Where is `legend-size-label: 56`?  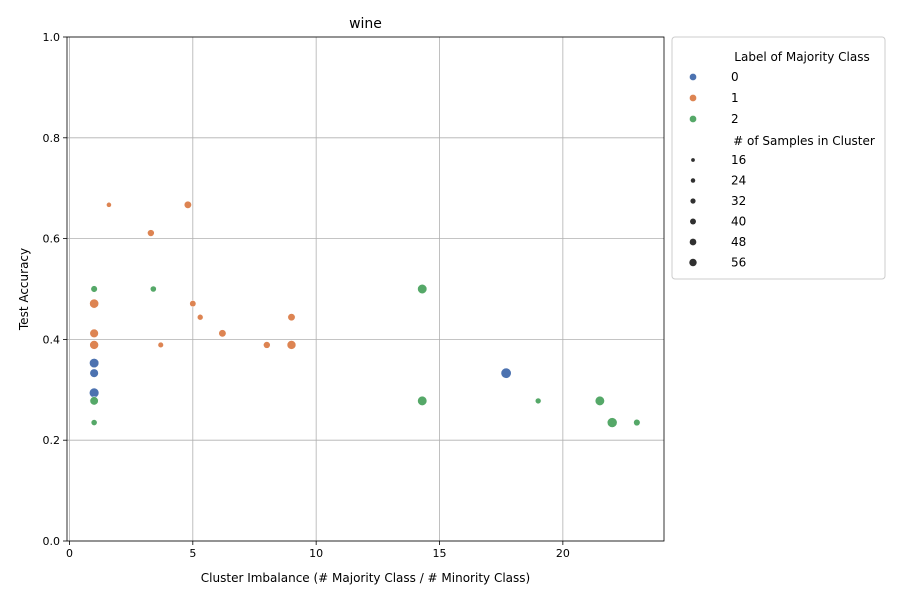
legend-size-label: 56 is located at coordinates (738, 263).